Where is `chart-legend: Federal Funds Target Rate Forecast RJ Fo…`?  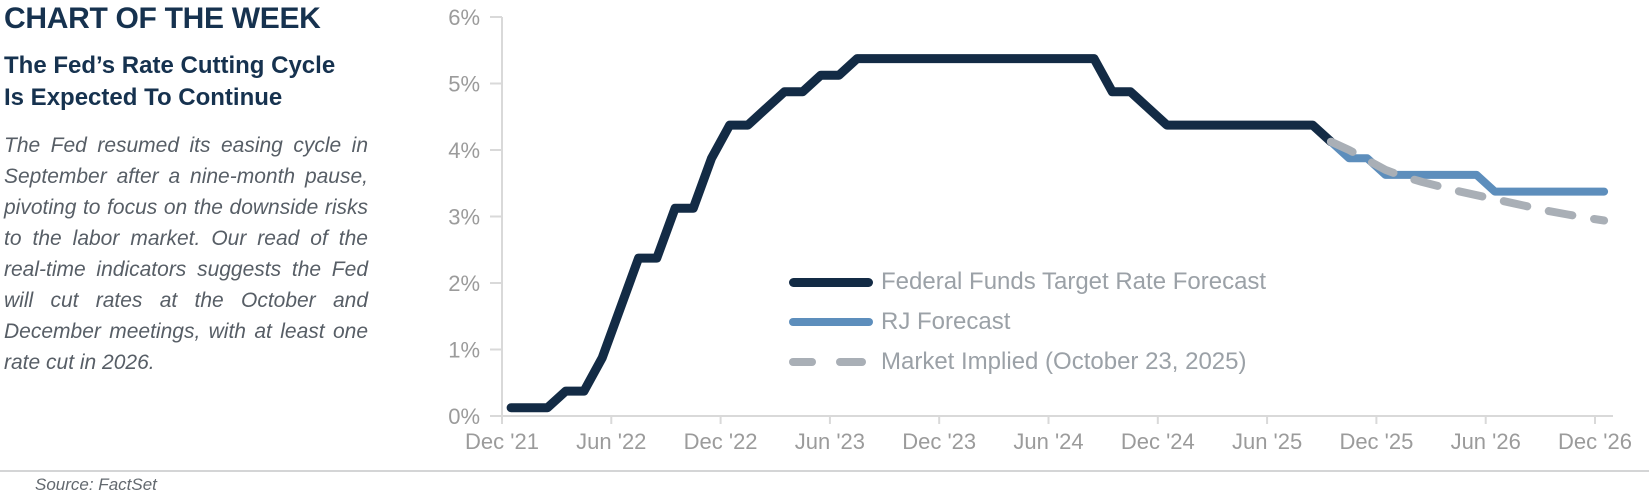
chart-legend: Federal Funds Target Rate Forecast RJ Fo… is located at coordinates (1027, 322).